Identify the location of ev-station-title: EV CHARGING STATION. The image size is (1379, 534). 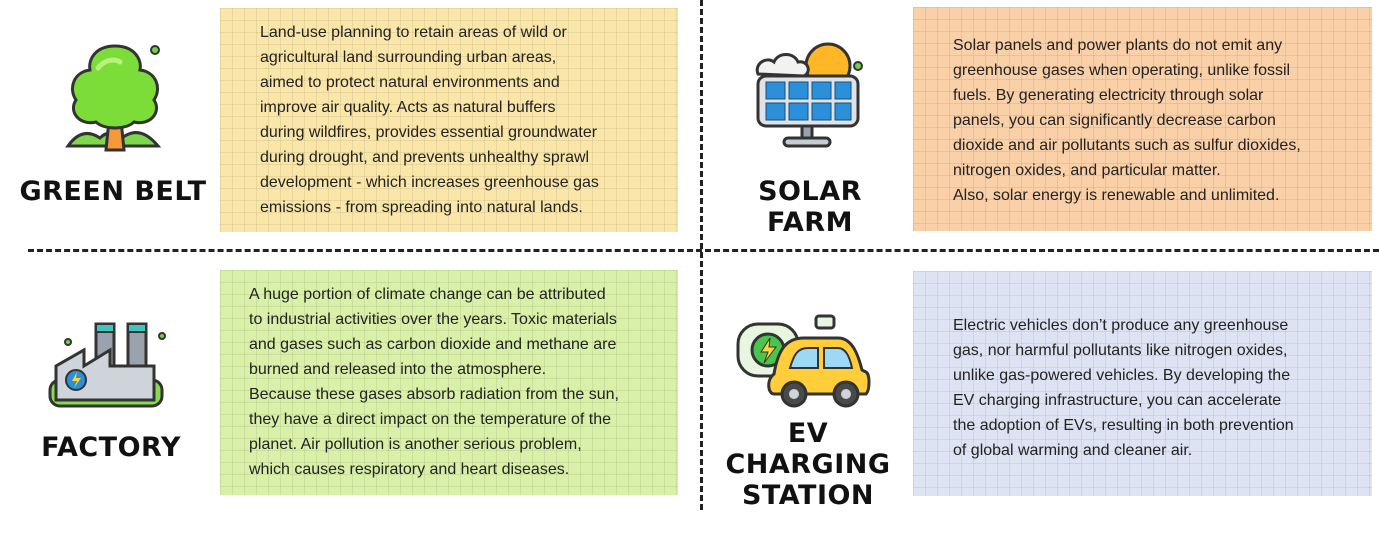
(808, 464).